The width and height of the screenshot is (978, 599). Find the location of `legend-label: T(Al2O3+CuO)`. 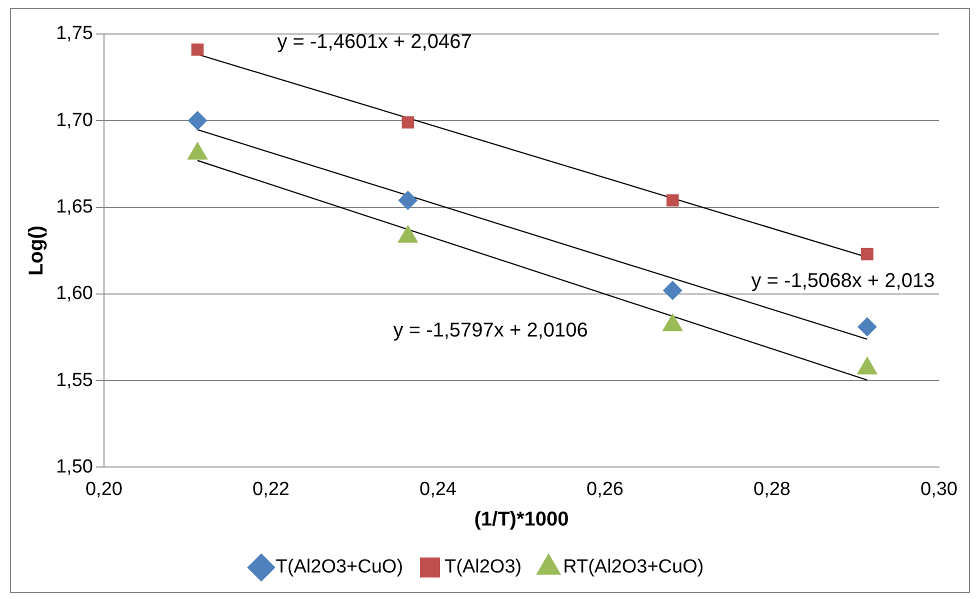

legend-label: T(Al2O3+CuO) is located at coordinates (340, 567).